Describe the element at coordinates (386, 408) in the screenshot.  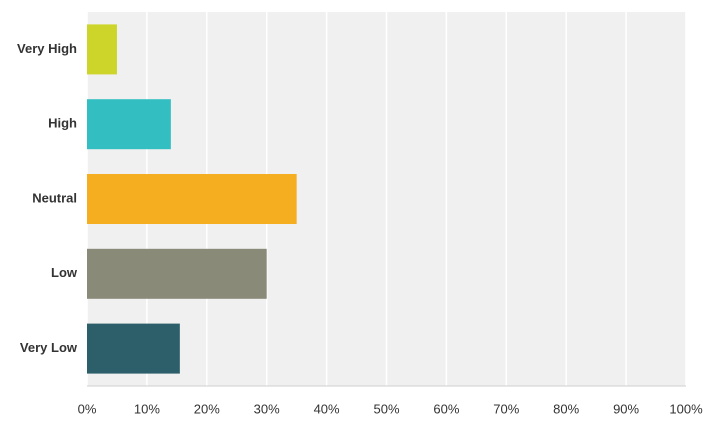
I see `x-tick-label: 50%` at that location.